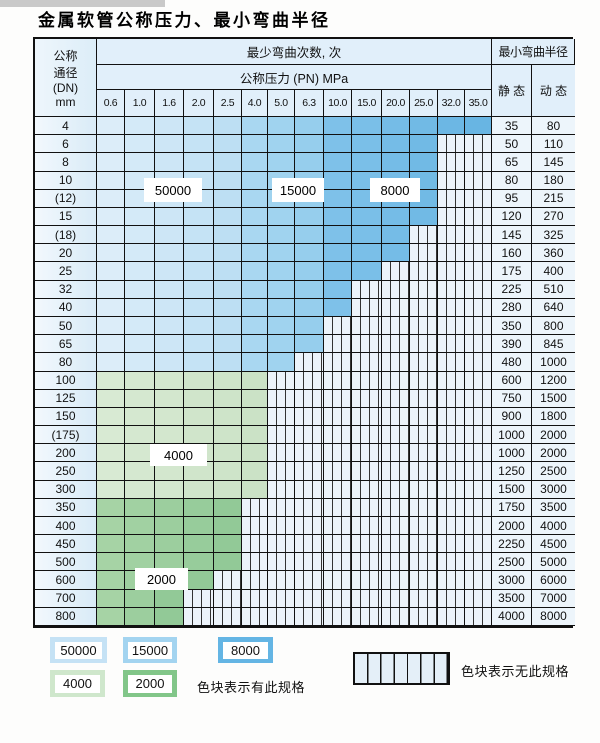 The height and width of the screenshot is (743, 600). Describe the element at coordinates (66, 562) in the screenshot. I see `dn-cell: 500` at that location.